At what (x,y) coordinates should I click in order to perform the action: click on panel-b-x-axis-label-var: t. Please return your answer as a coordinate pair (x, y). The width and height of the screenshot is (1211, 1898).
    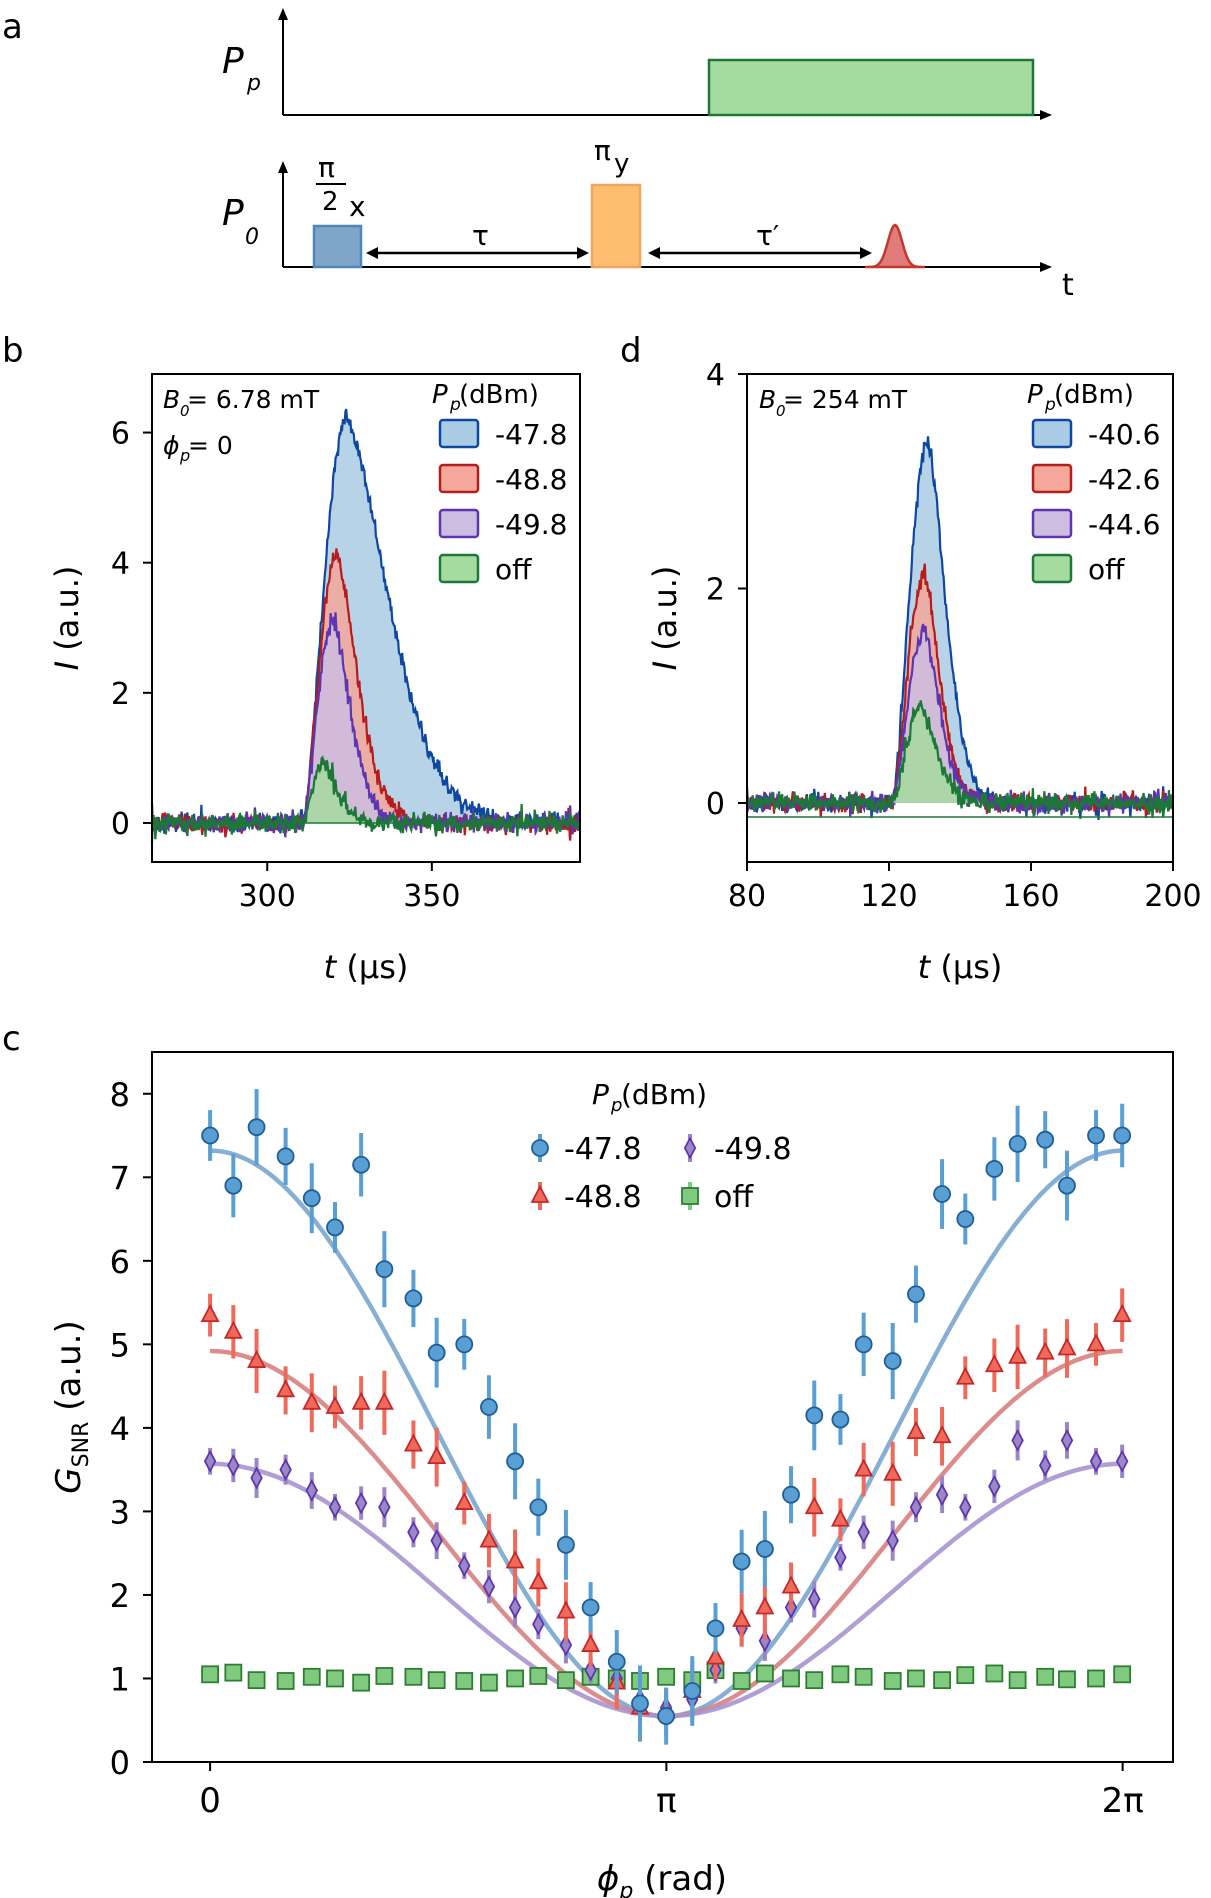
    Looking at the image, I should click on (331, 967).